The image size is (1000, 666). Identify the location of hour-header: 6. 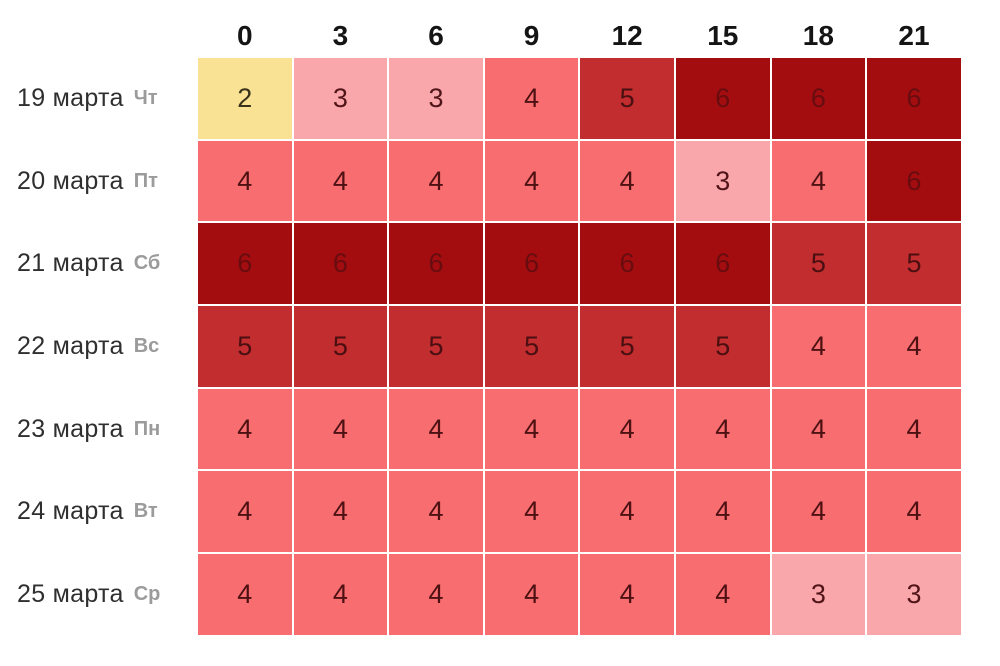
(436, 35).